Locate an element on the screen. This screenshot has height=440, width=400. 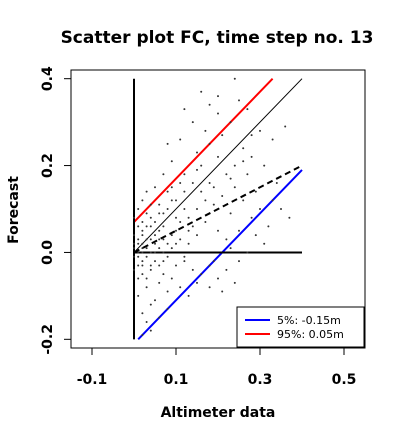
y-axis-label: Forecast is located at coordinates (14, 210).